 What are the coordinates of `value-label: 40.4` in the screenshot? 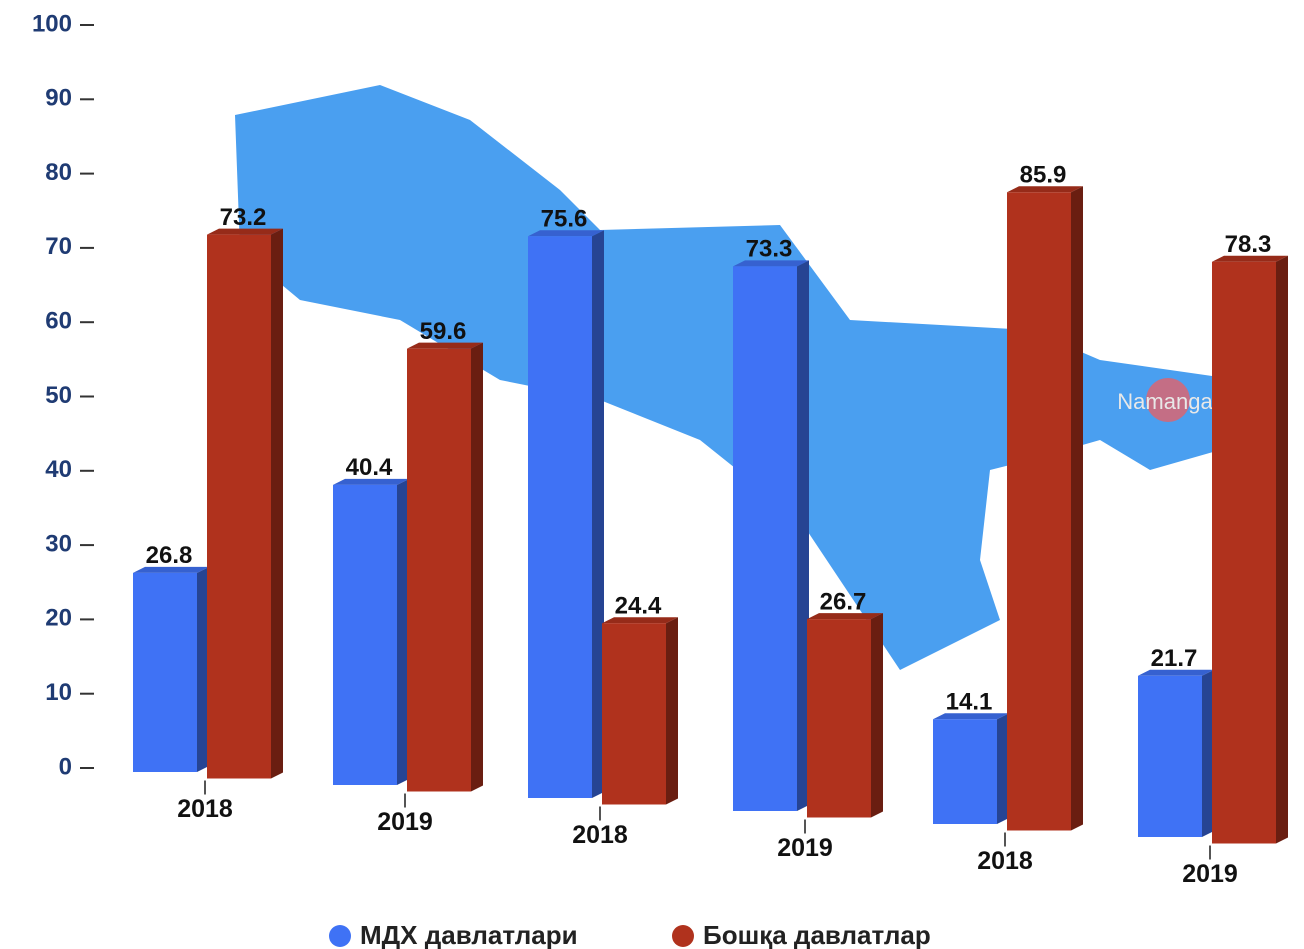 It's located at (369, 467).